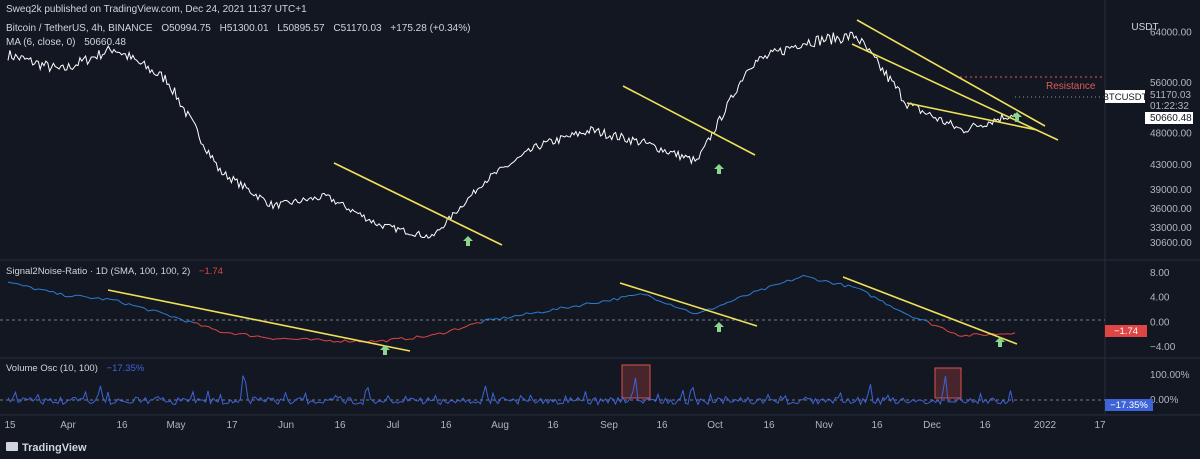 The width and height of the screenshot is (1200, 459). Describe the element at coordinates (948, 383) in the screenshot. I see `vol-highlight-box` at that location.